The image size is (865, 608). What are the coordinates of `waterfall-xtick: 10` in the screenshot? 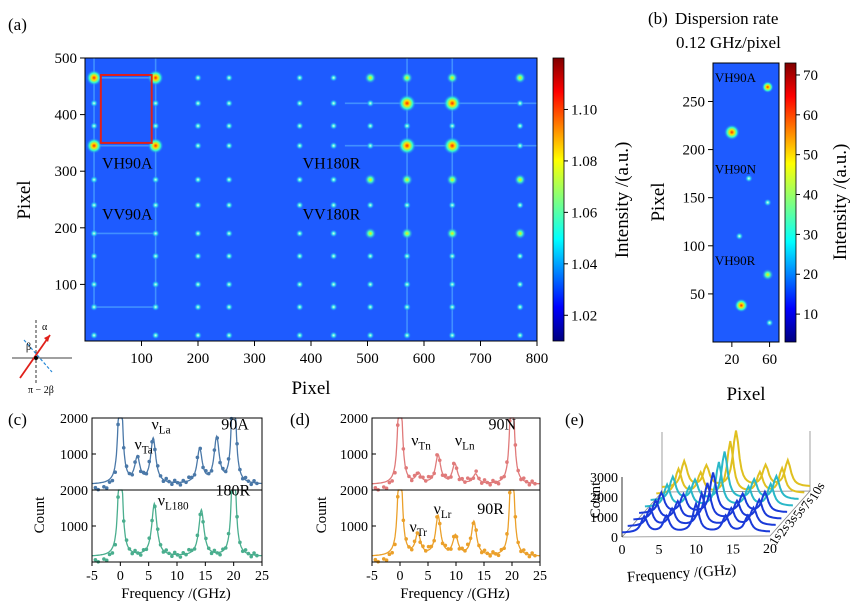 It's located at (696, 550).